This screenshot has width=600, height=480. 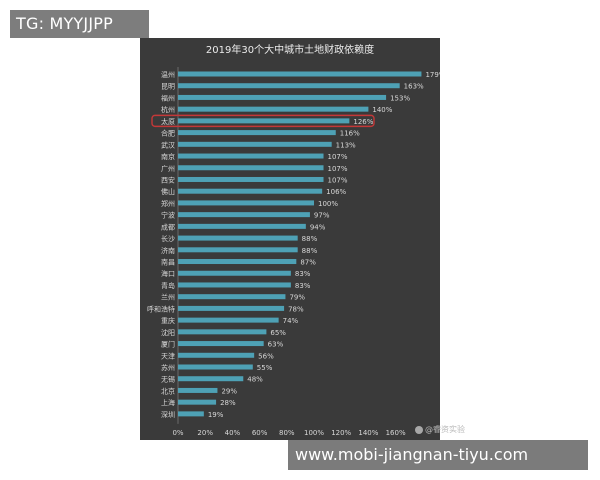 What do you see at coordinates (438, 455) in the screenshot?
I see `url-banner: www.mobi-jiangnan-tiyu.com` at bounding box center [438, 455].